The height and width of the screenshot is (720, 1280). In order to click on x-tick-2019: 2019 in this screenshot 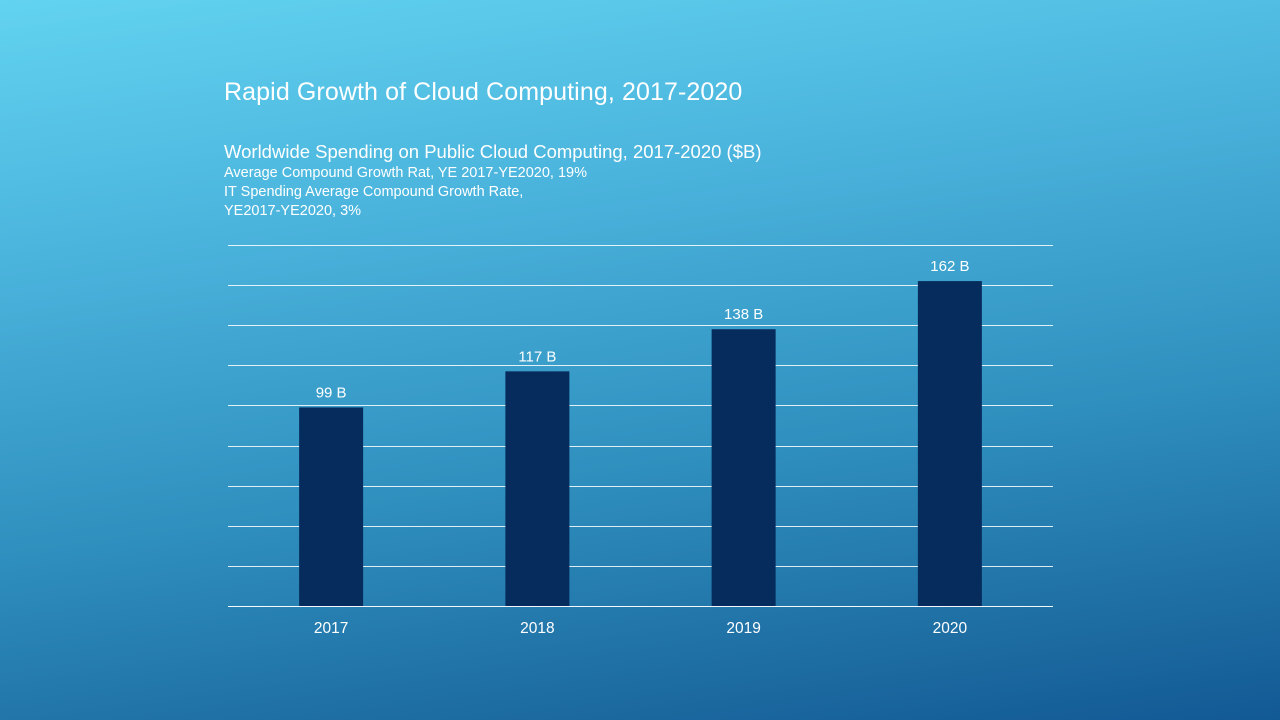, I will do `click(743, 628)`.